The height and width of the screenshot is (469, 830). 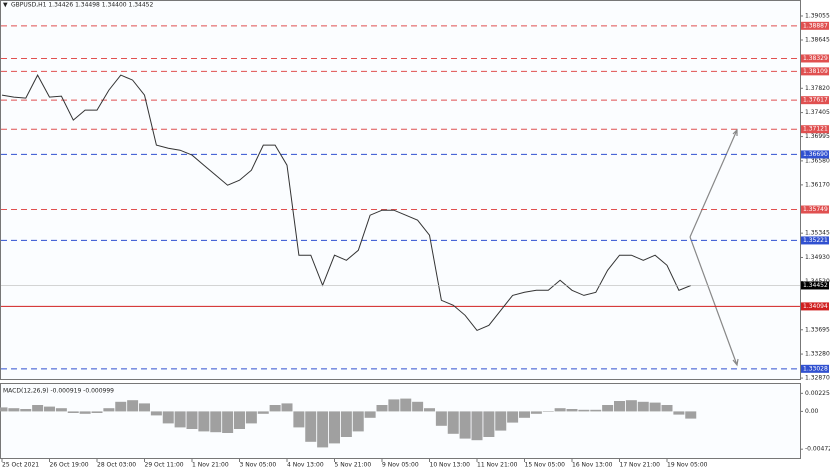 I want to click on projection, so click(x=714, y=247).